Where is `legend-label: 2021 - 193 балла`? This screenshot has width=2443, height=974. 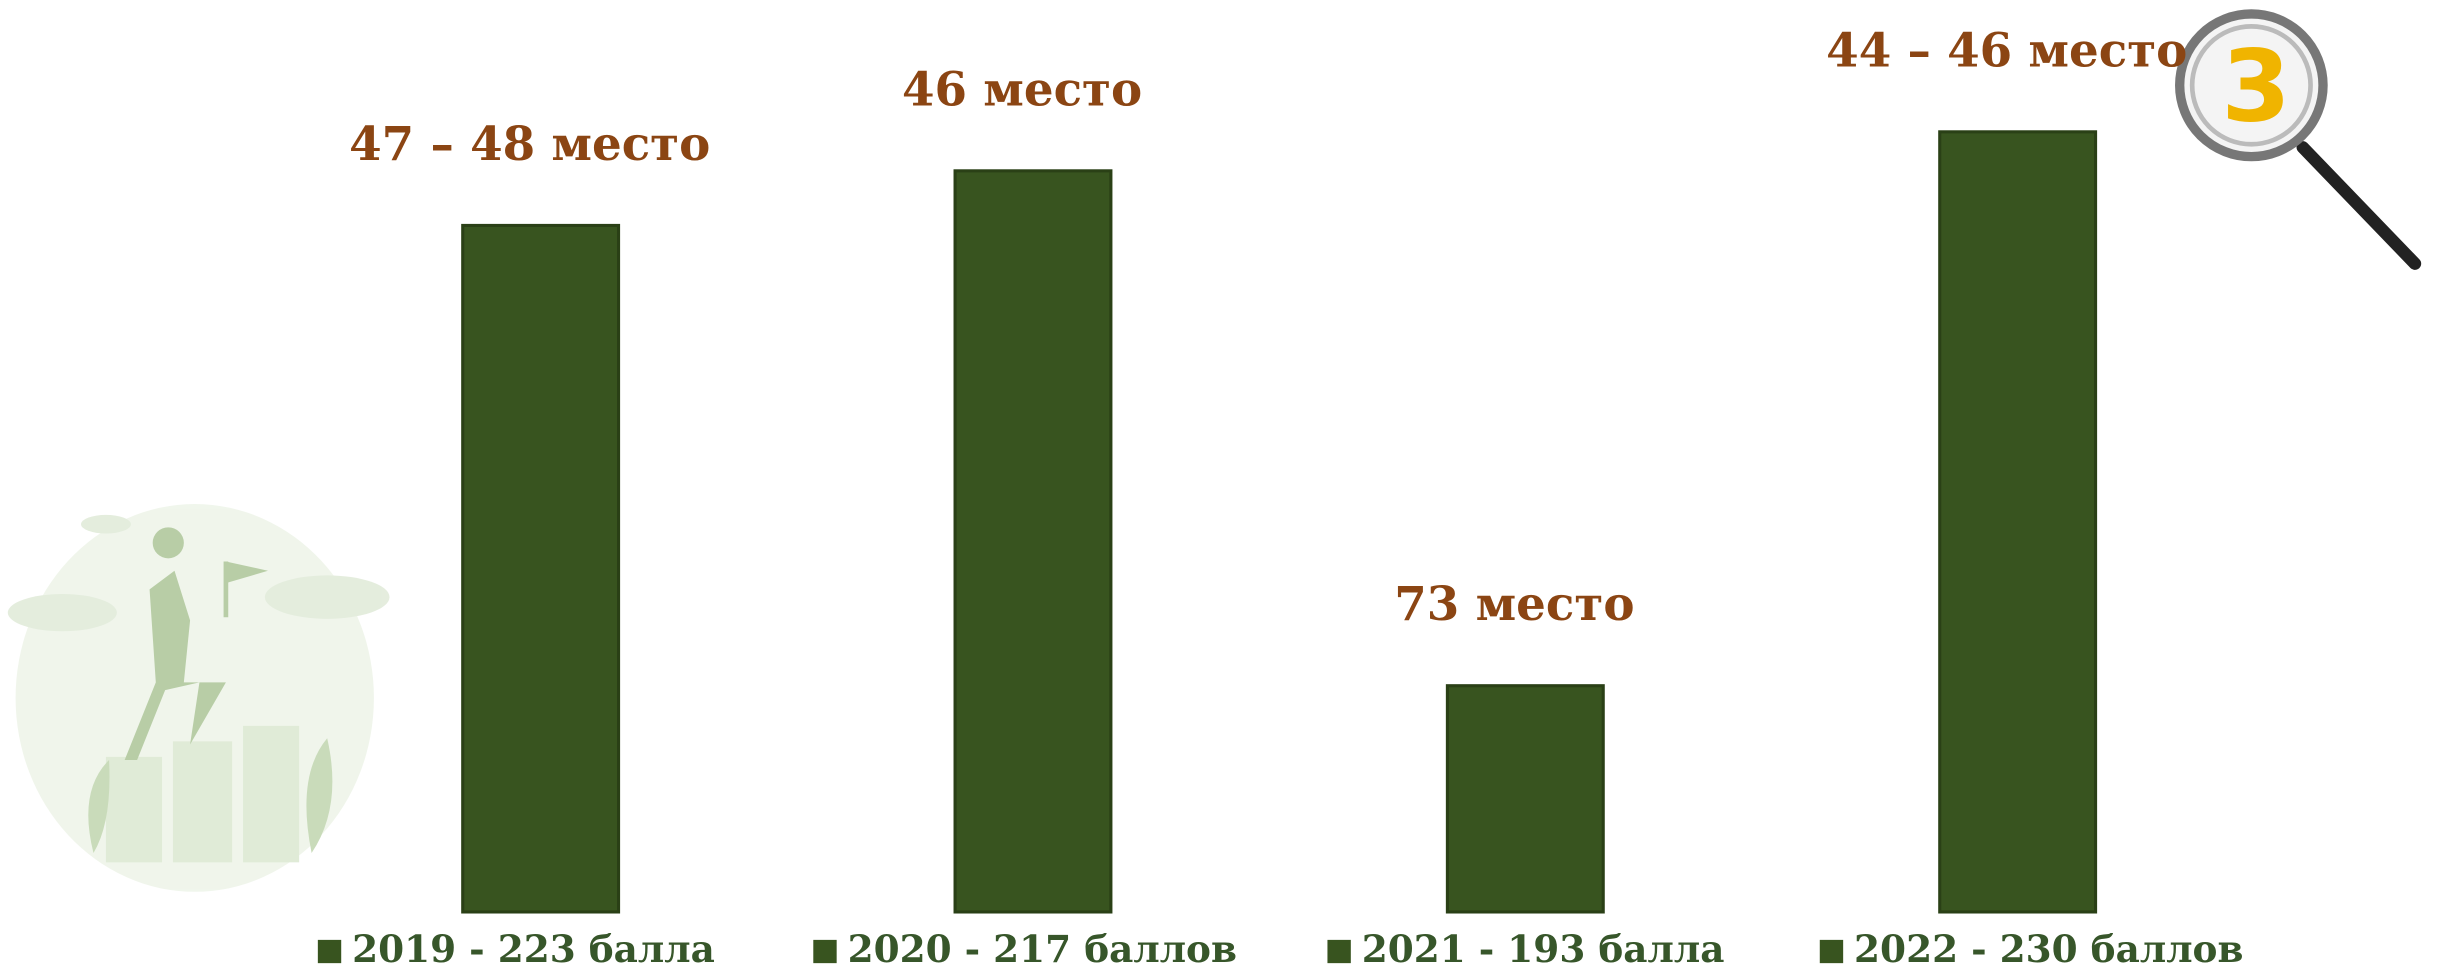 legend-label: 2021 - 193 балла is located at coordinates (1543, 949).